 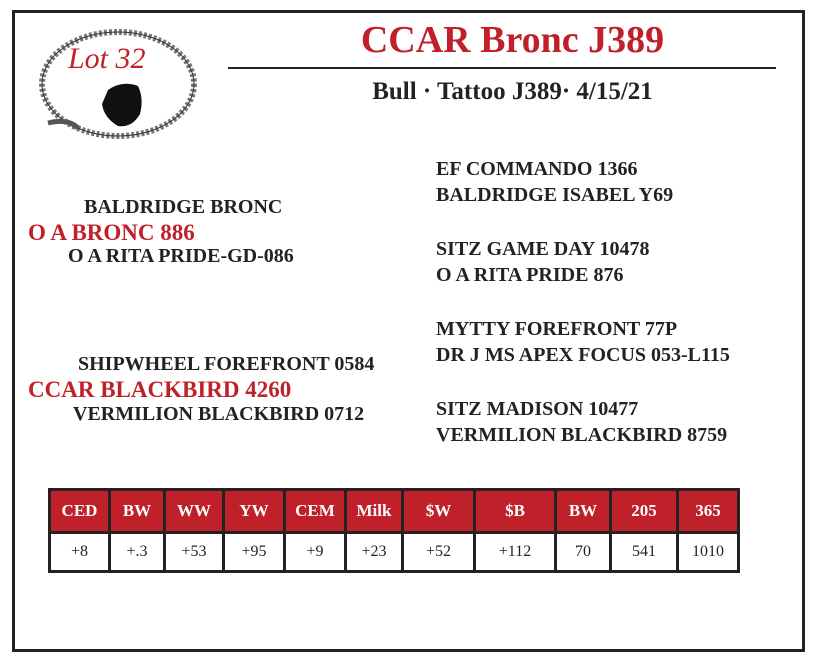 What do you see at coordinates (502, 68) in the screenshot?
I see `title-rule` at bounding box center [502, 68].